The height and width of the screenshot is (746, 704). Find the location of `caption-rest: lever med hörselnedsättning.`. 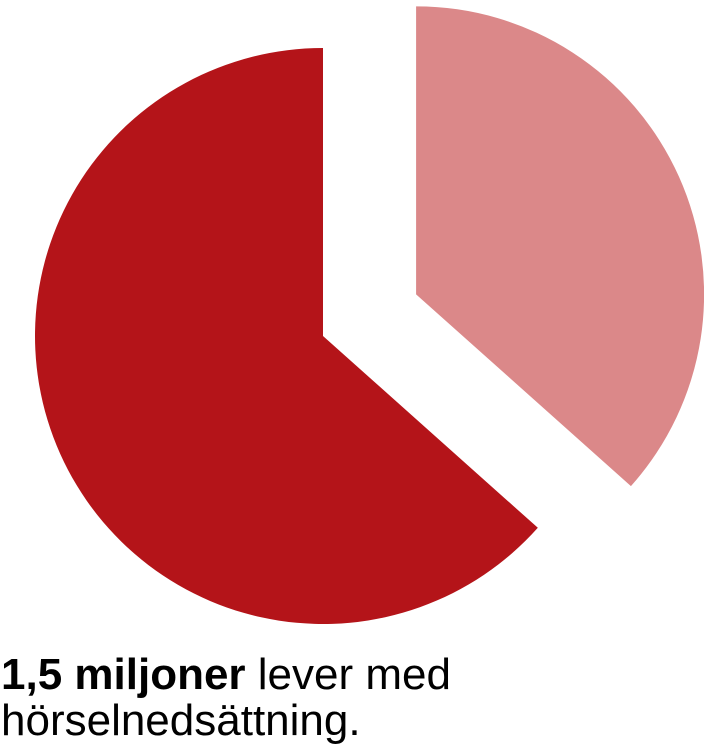

caption-rest: lever med hörselnedsättning. is located at coordinates (226, 697).